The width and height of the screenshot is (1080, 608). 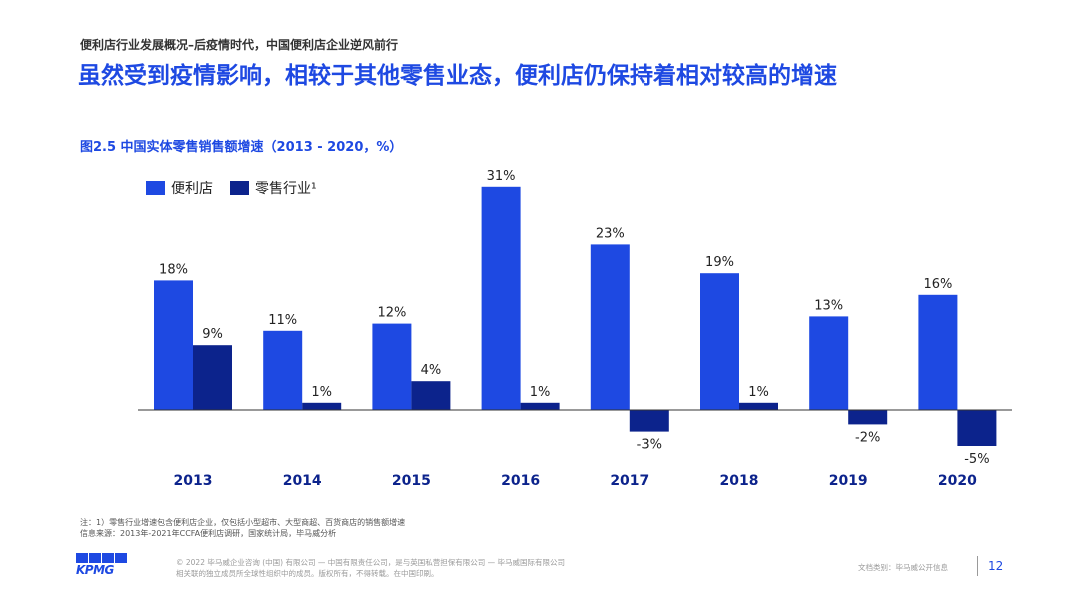 I want to click on bar-convenience-2020, so click(x=938, y=352).